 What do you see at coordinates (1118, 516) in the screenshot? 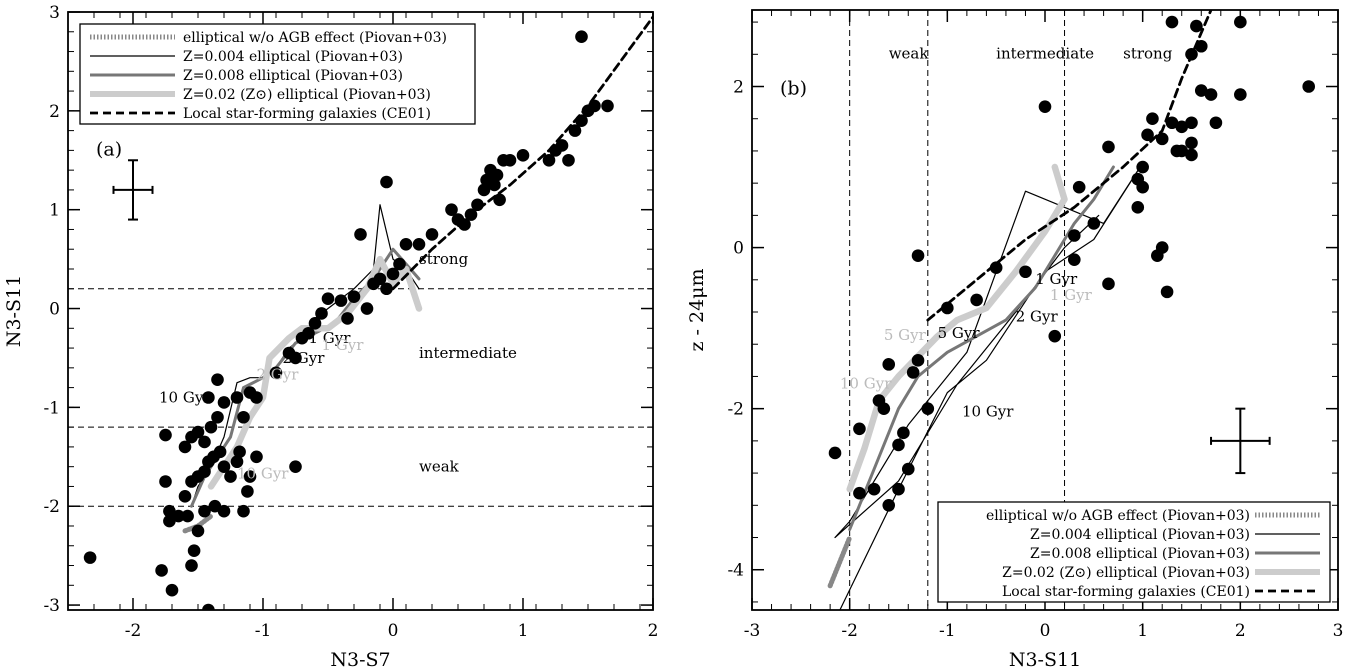
I see `legend-entry: elliptical w/o AGB effect (Piovan+03)` at bounding box center [1118, 516].